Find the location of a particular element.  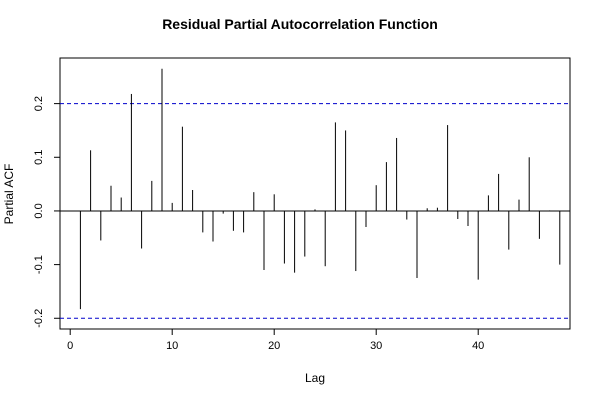

x-tick-label: 0 is located at coordinates (70, 346).